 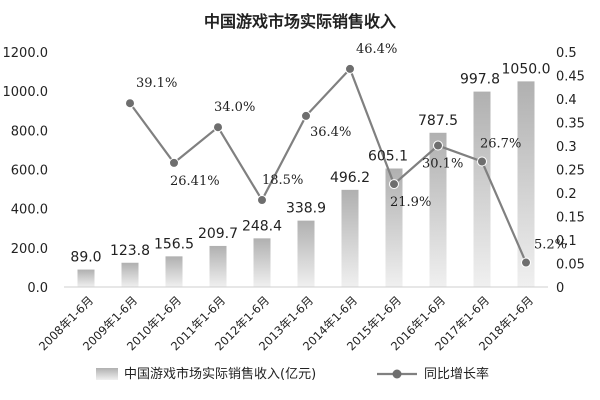 What do you see at coordinates (570, 218) in the screenshot?
I see `y-right-tick-label: 0.15` at bounding box center [570, 218].